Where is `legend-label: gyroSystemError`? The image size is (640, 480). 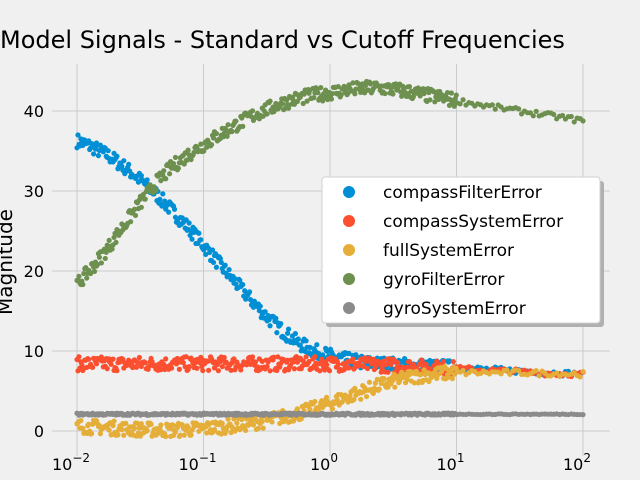
legend-label: gyroSystemError is located at coordinates (454, 309).